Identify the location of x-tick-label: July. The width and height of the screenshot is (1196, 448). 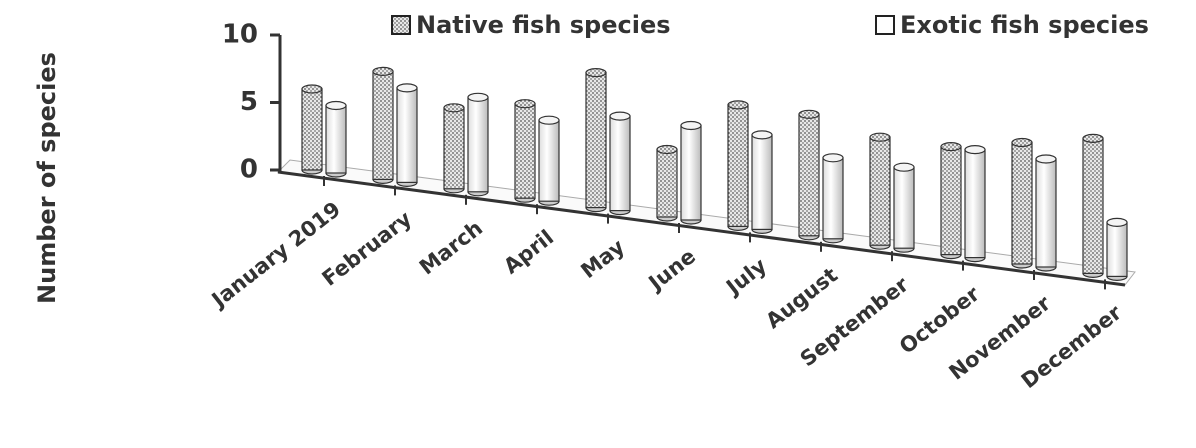
(745, 276).